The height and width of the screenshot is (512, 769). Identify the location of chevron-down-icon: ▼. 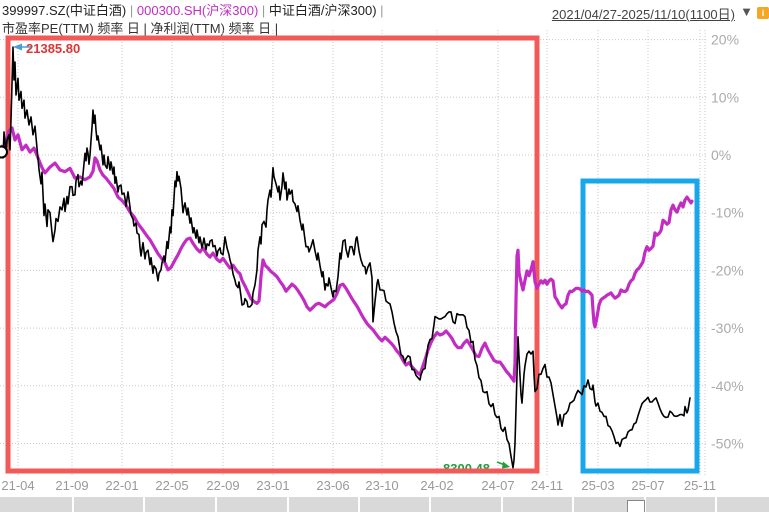
(746, 11).